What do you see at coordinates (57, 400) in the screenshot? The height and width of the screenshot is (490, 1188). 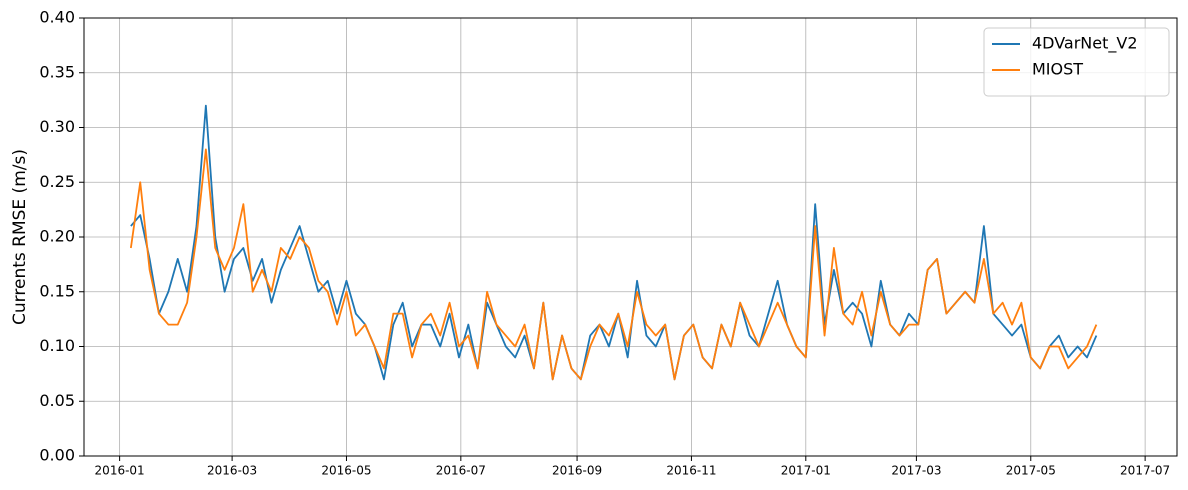 I see `y-tick-label: 0.05` at bounding box center [57, 400].